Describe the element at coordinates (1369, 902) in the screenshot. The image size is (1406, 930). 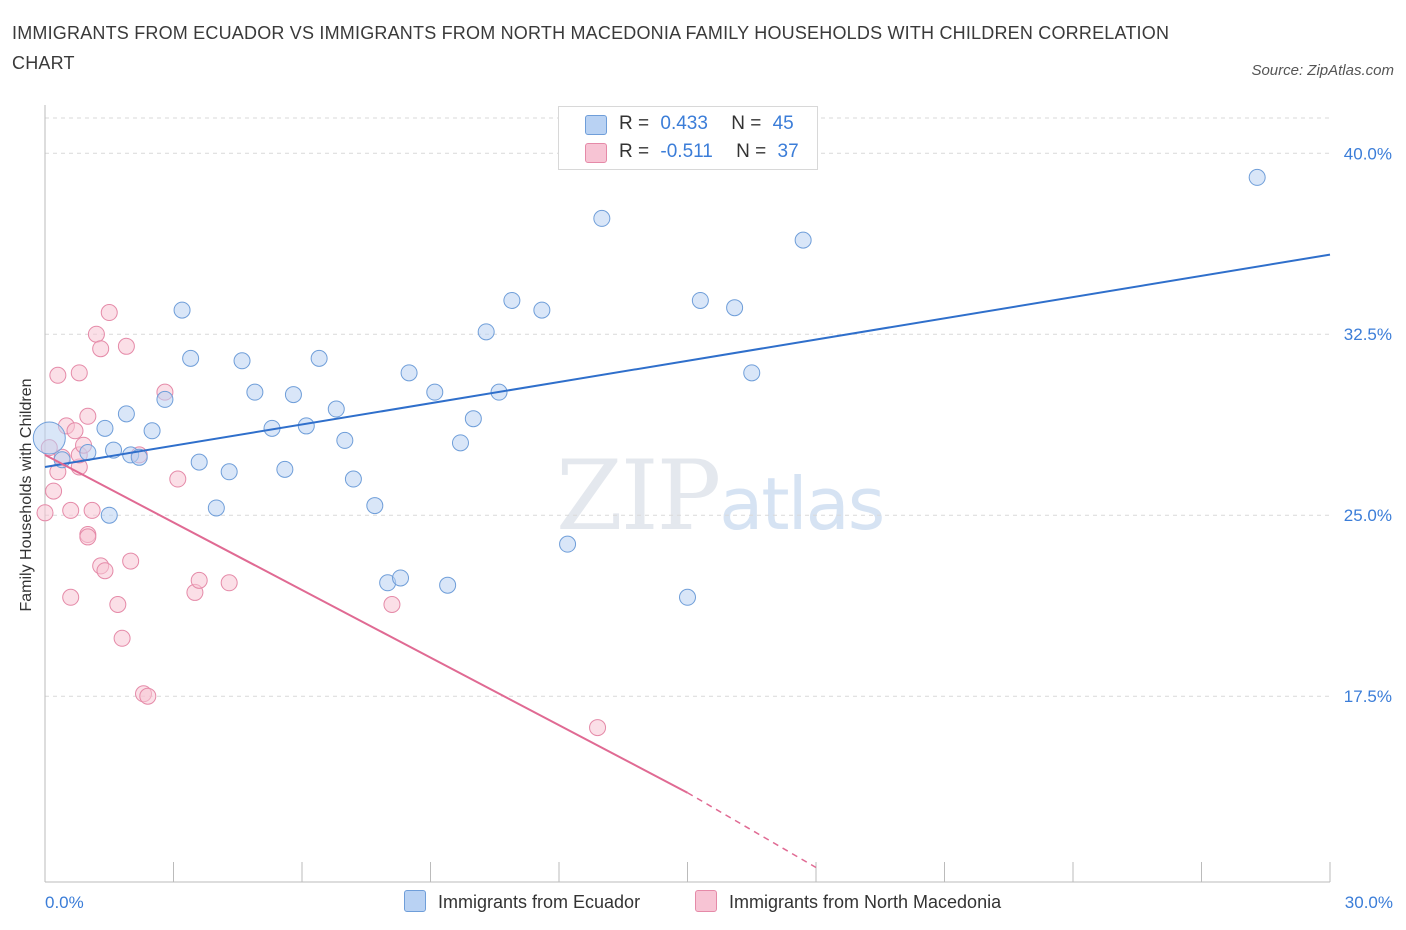
I see `x-tick-label-max: 30.0%` at that location.